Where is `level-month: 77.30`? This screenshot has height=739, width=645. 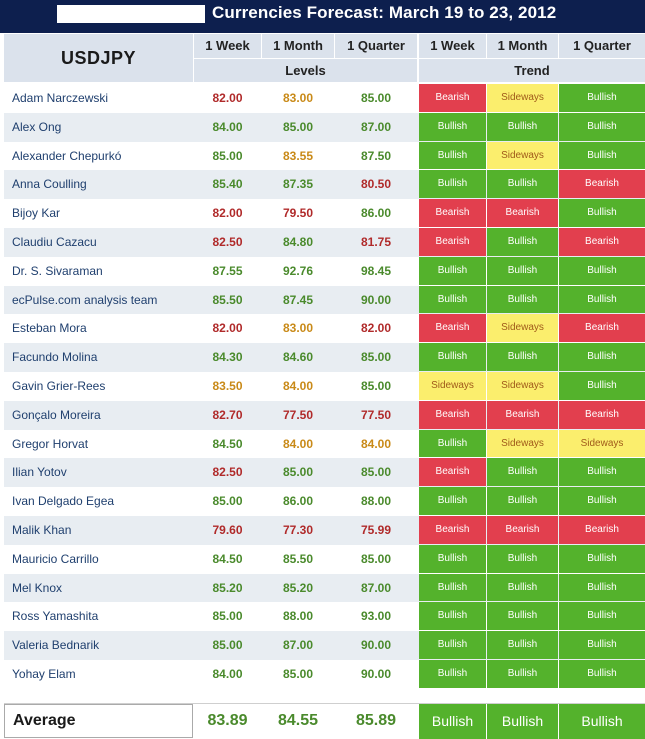 level-month: 77.30 is located at coordinates (298, 530).